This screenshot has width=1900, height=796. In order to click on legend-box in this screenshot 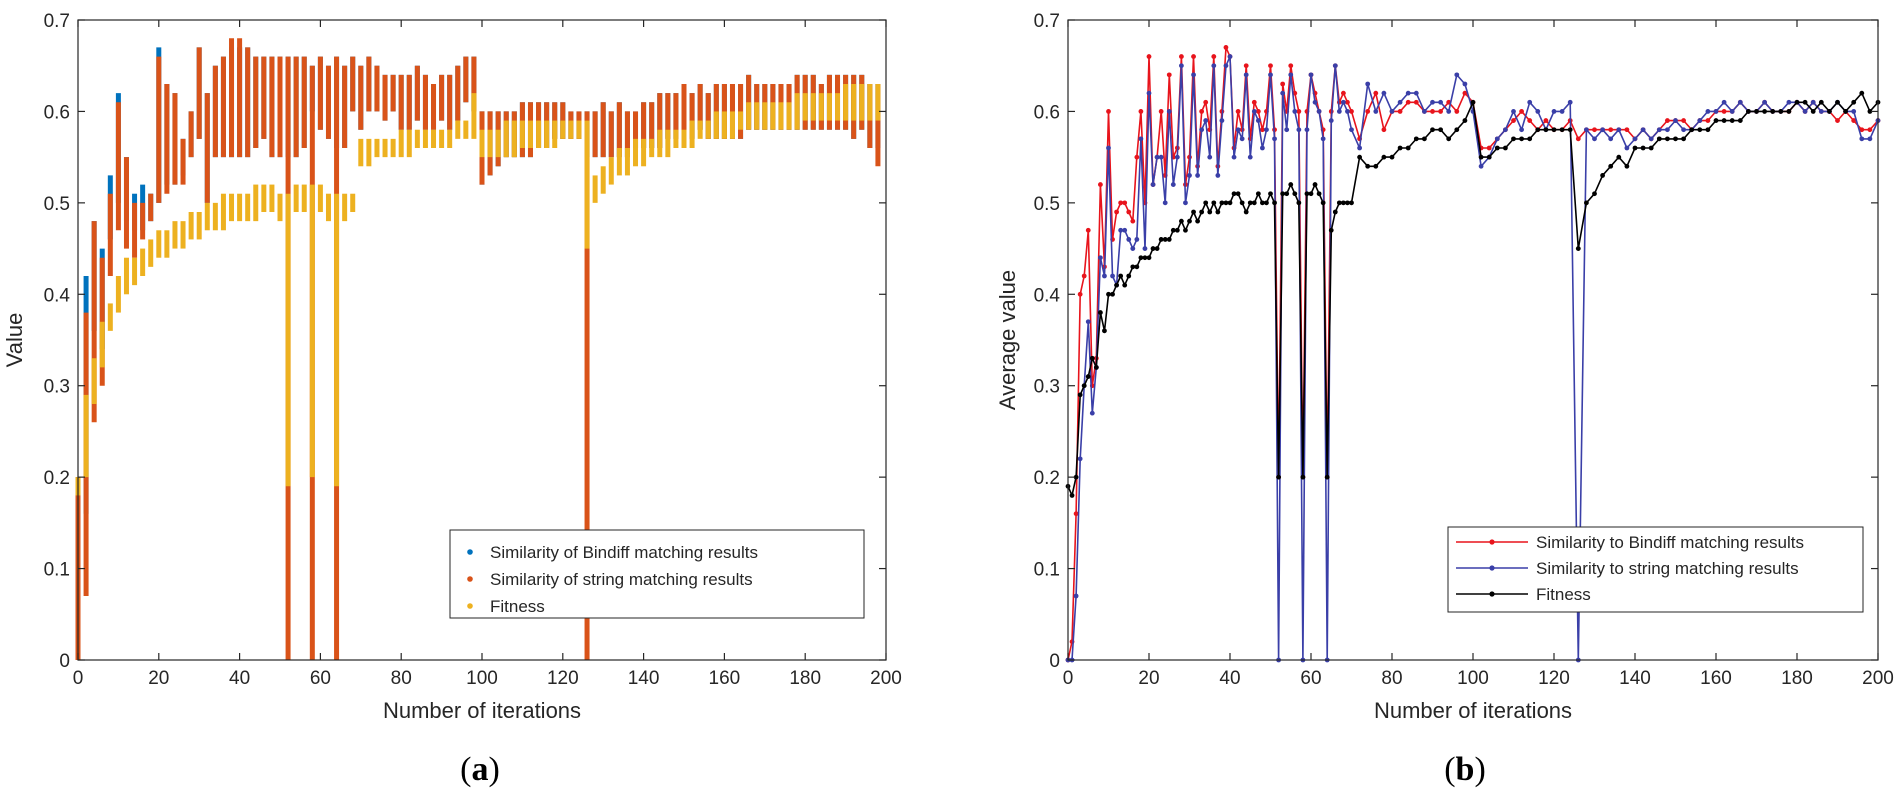, I will do `click(657, 574)`.